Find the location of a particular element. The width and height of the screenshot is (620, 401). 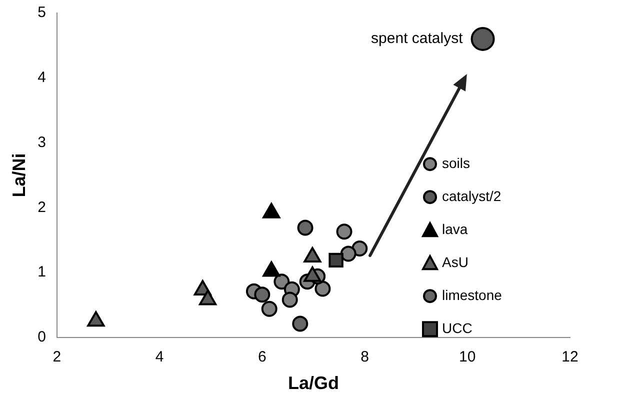

legend-label: UCC is located at coordinates (457, 328).